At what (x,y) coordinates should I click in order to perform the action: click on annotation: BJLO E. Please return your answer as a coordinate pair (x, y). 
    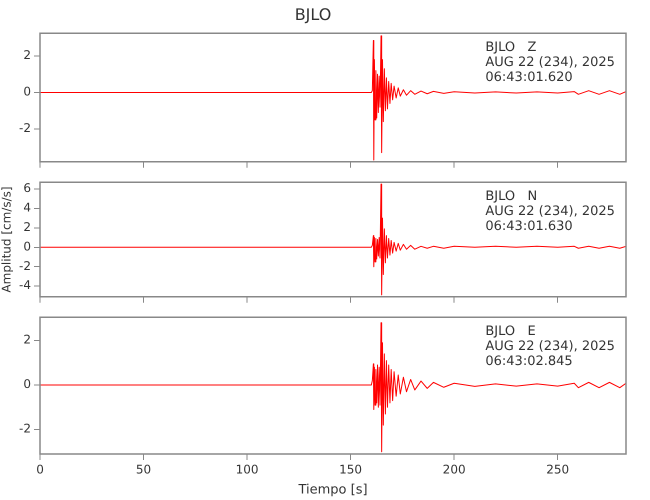
    Looking at the image, I should click on (510, 332).